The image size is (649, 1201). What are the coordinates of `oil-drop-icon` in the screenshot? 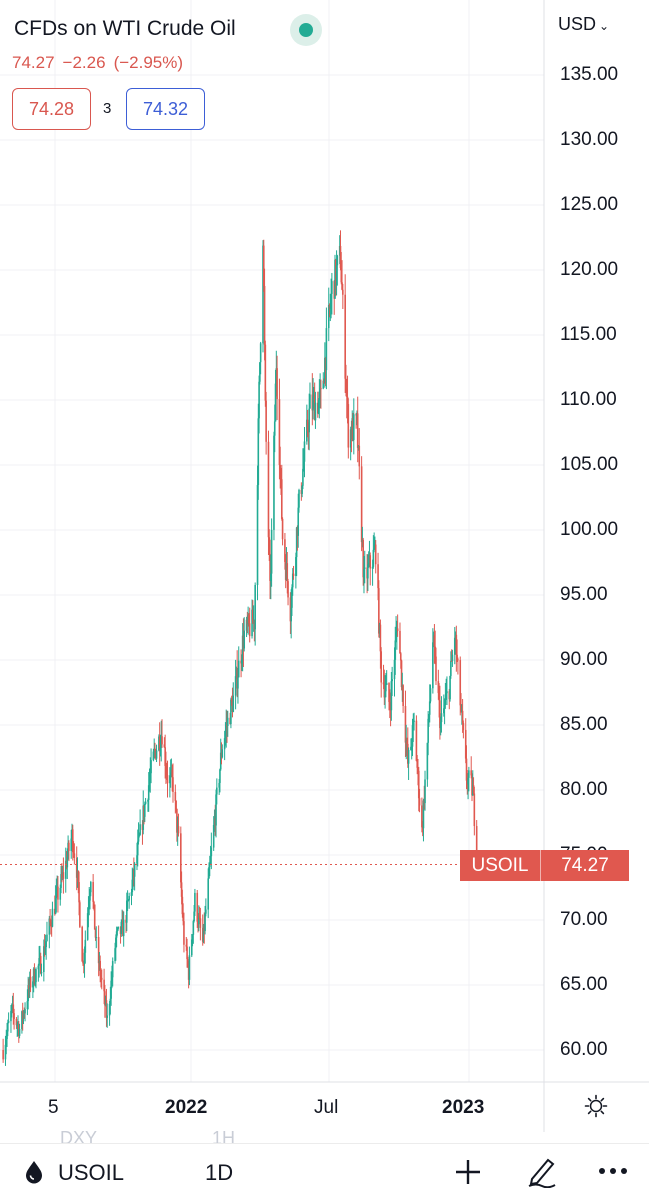 It's located at (34, 1172).